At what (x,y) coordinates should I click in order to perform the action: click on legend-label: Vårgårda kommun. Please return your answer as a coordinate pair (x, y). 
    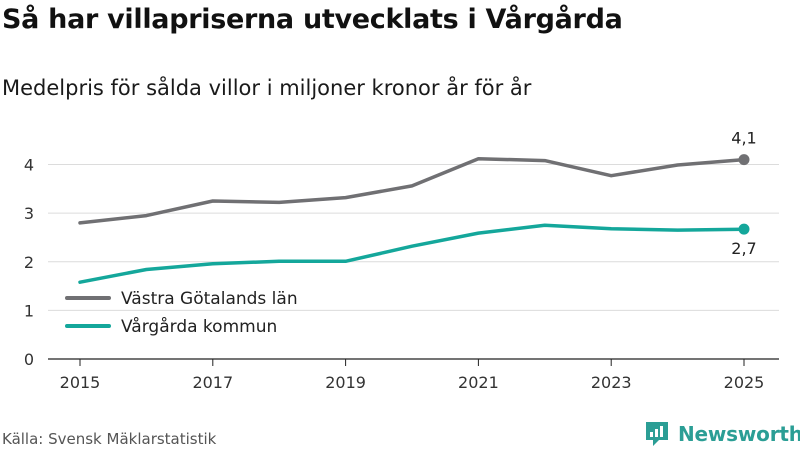
    Looking at the image, I should click on (199, 326).